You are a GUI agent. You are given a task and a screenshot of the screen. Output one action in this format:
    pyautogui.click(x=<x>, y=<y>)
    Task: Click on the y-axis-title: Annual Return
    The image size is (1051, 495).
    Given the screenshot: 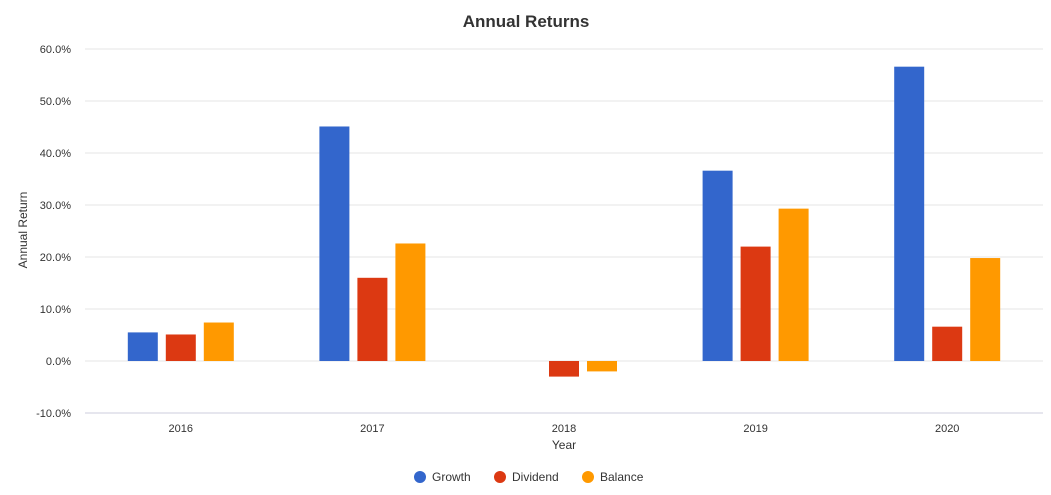 What is the action you would take?
    pyautogui.click(x=23, y=230)
    